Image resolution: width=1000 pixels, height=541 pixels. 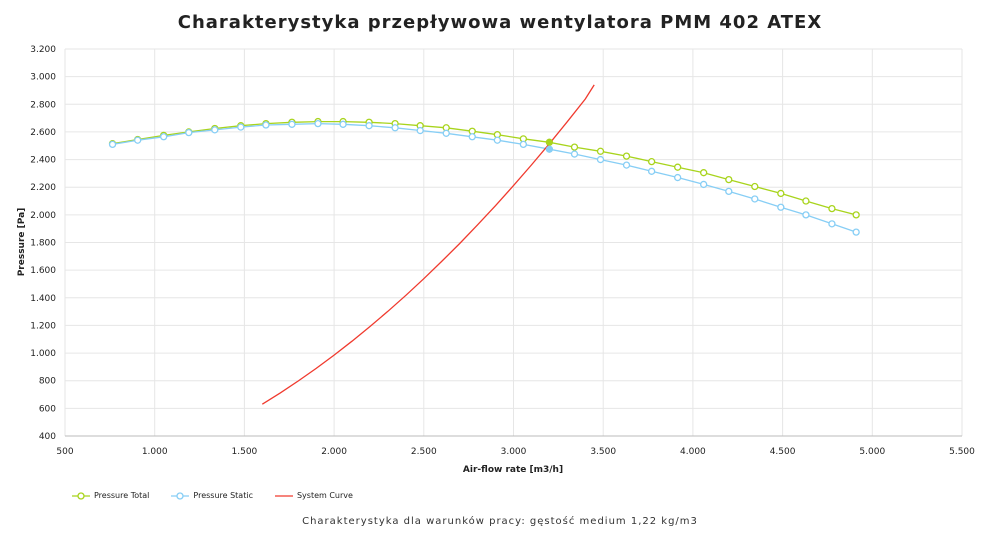 What do you see at coordinates (43, 326) in the screenshot?
I see `y-tick-label: 1.200` at bounding box center [43, 326].